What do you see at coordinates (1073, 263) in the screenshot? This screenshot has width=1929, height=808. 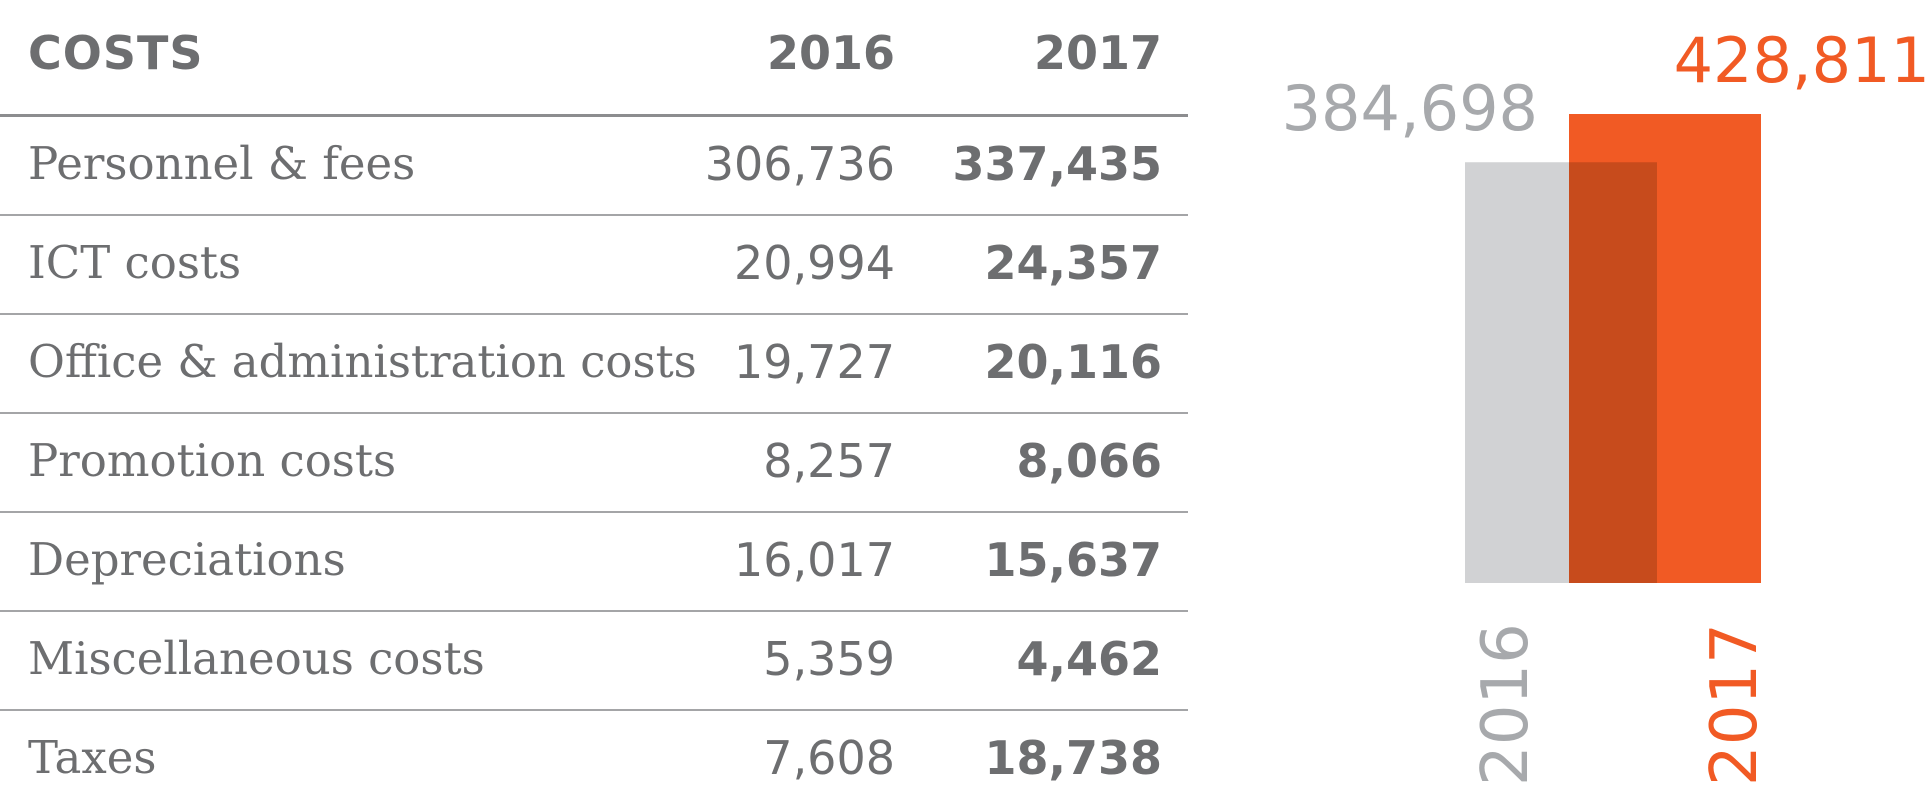 I see `value-2017: 24,357` at bounding box center [1073, 263].